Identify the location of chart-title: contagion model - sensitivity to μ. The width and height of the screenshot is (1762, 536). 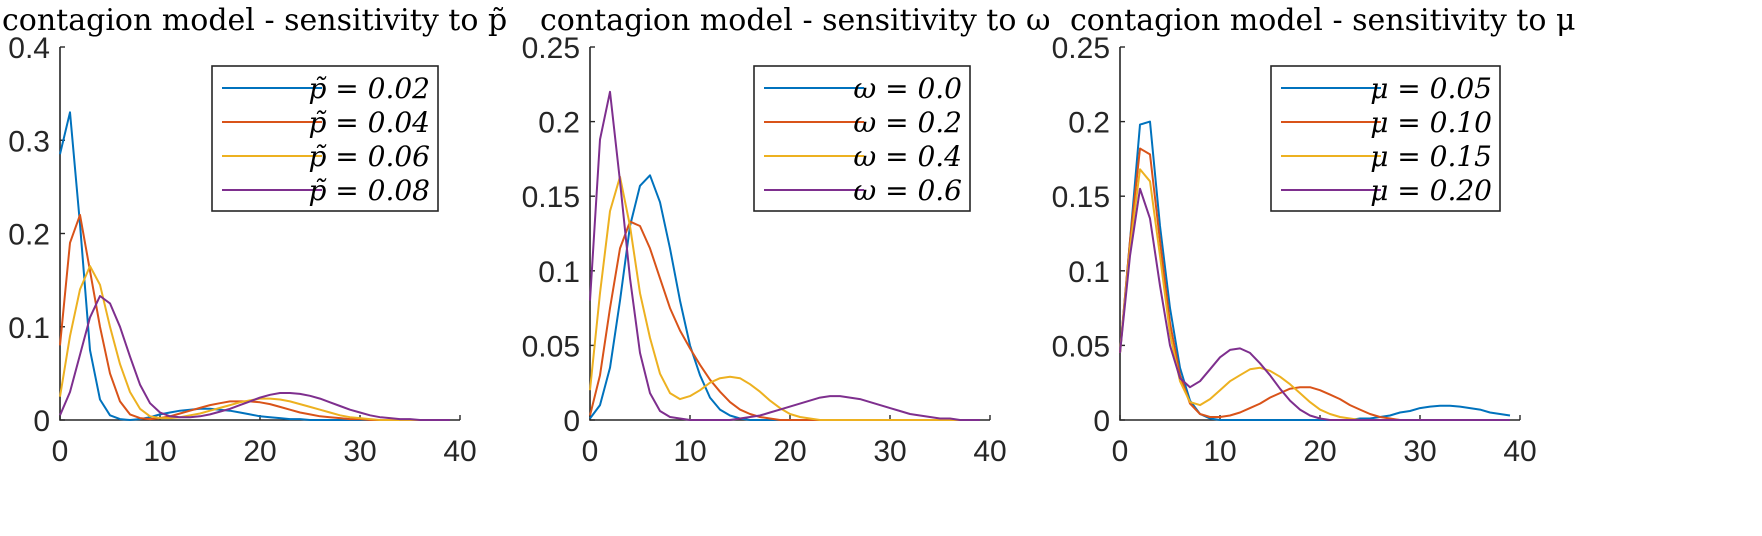
(1322, 20).